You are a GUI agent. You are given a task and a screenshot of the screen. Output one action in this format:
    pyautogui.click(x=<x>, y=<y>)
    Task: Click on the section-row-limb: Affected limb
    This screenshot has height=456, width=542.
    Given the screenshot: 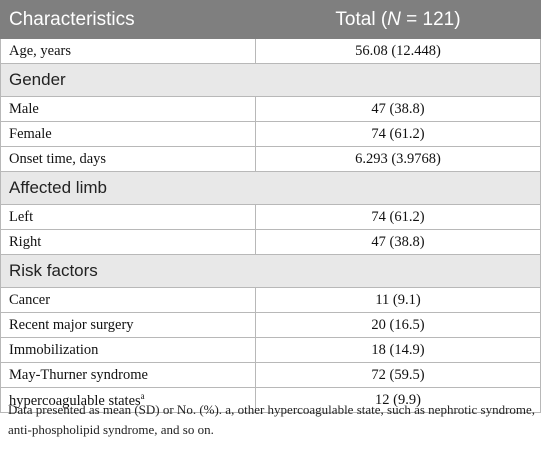 What is the action you would take?
    pyautogui.click(x=270, y=188)
    